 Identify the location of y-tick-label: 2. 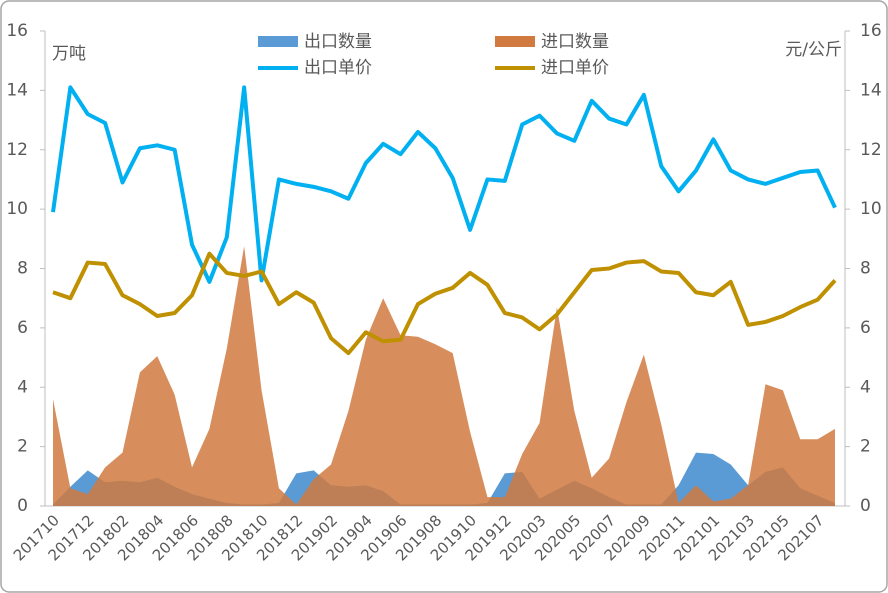
(22, 447).